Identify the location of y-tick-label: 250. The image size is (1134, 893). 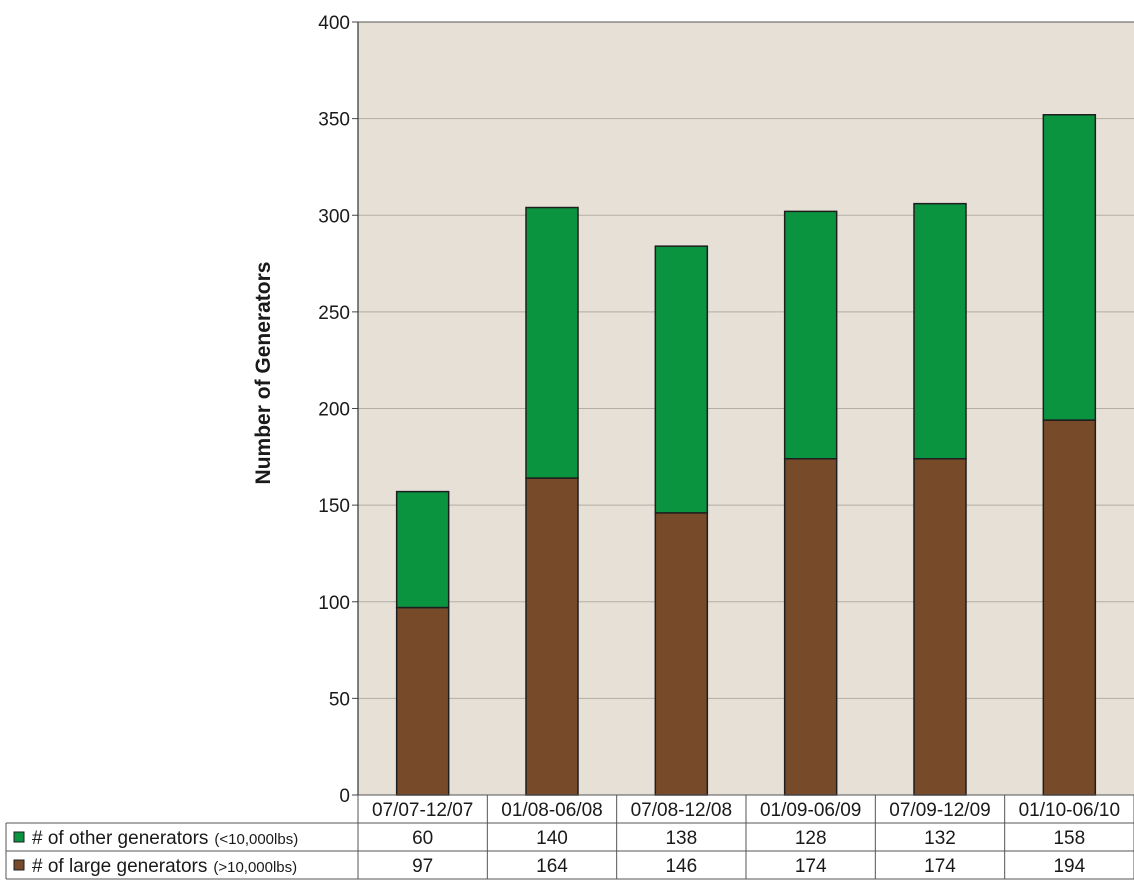
(334, 313).